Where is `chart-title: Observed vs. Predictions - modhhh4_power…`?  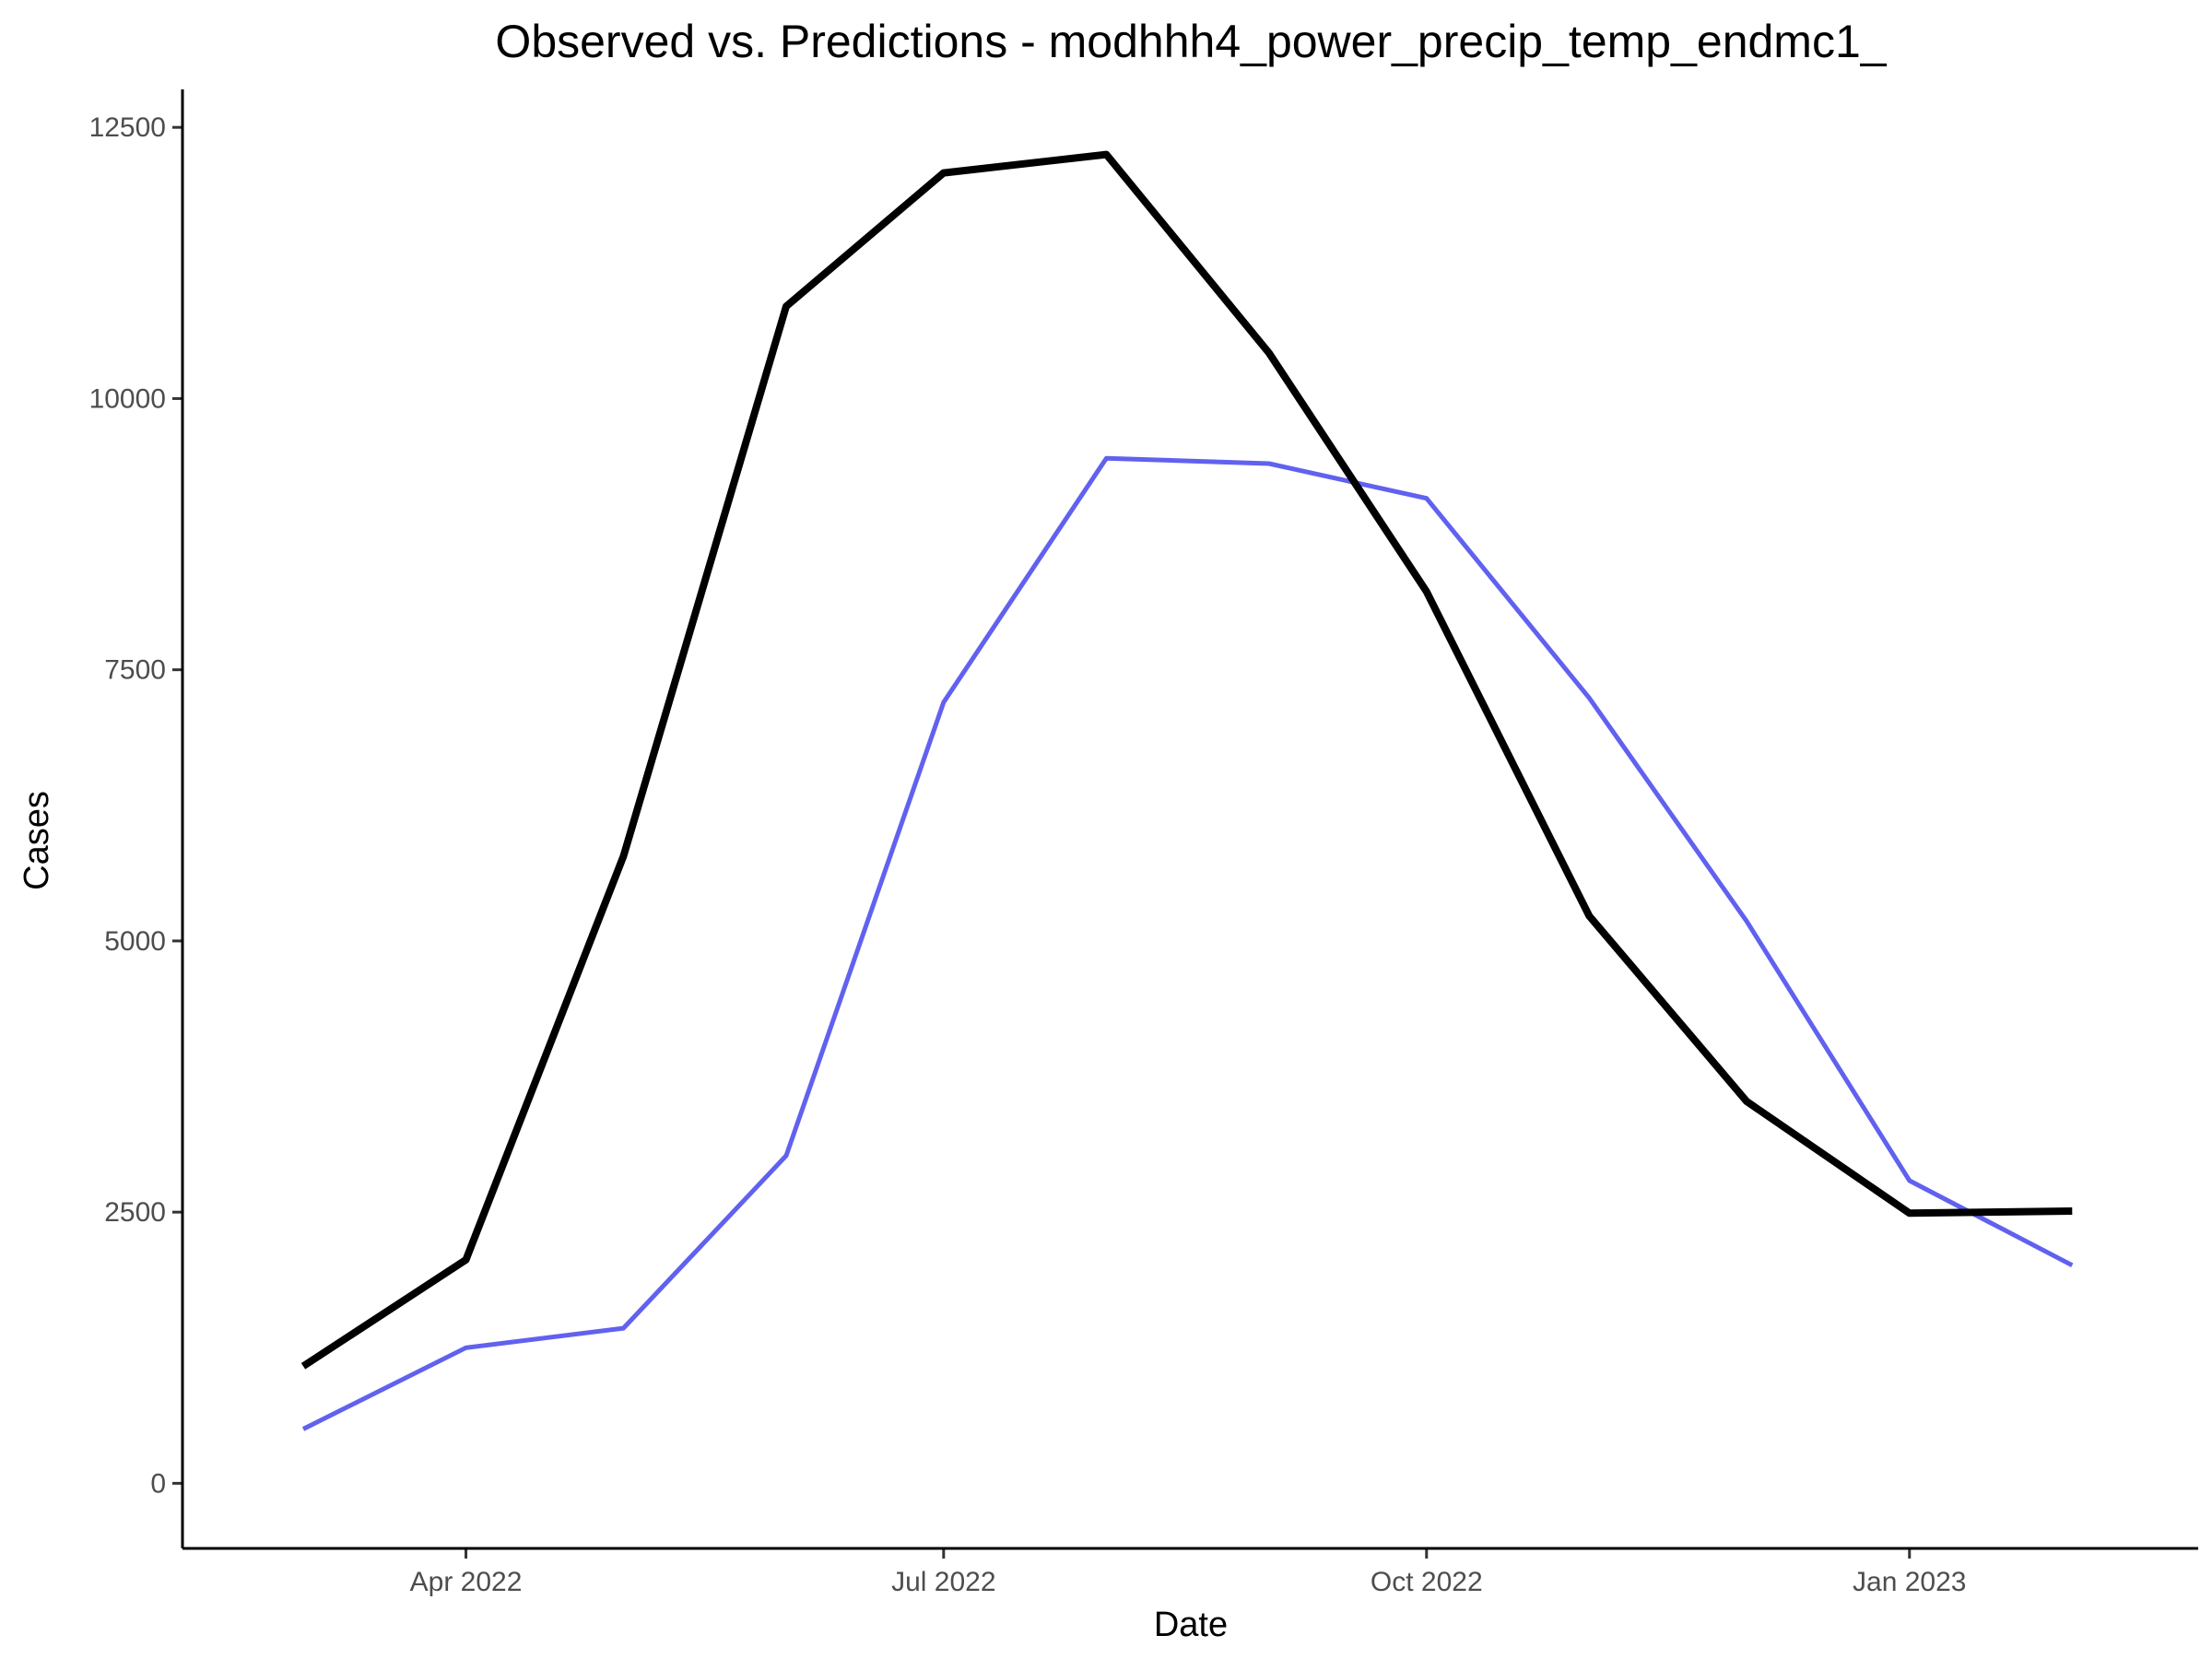 chart-title: Observed vs. Predictions - modhhh4_power… is located at coordinates (1191, 41).